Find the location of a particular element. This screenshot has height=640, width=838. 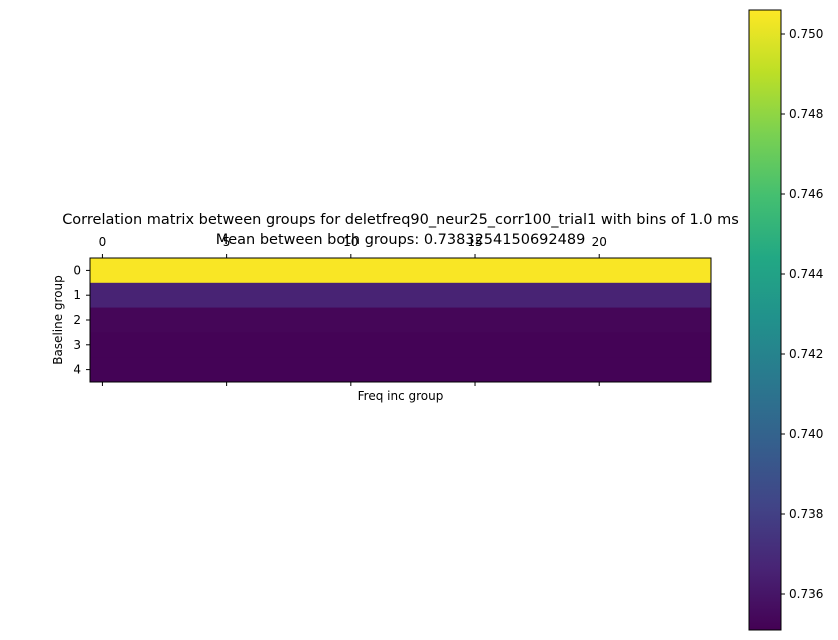

heatmap is located at coordinates (400, 320).